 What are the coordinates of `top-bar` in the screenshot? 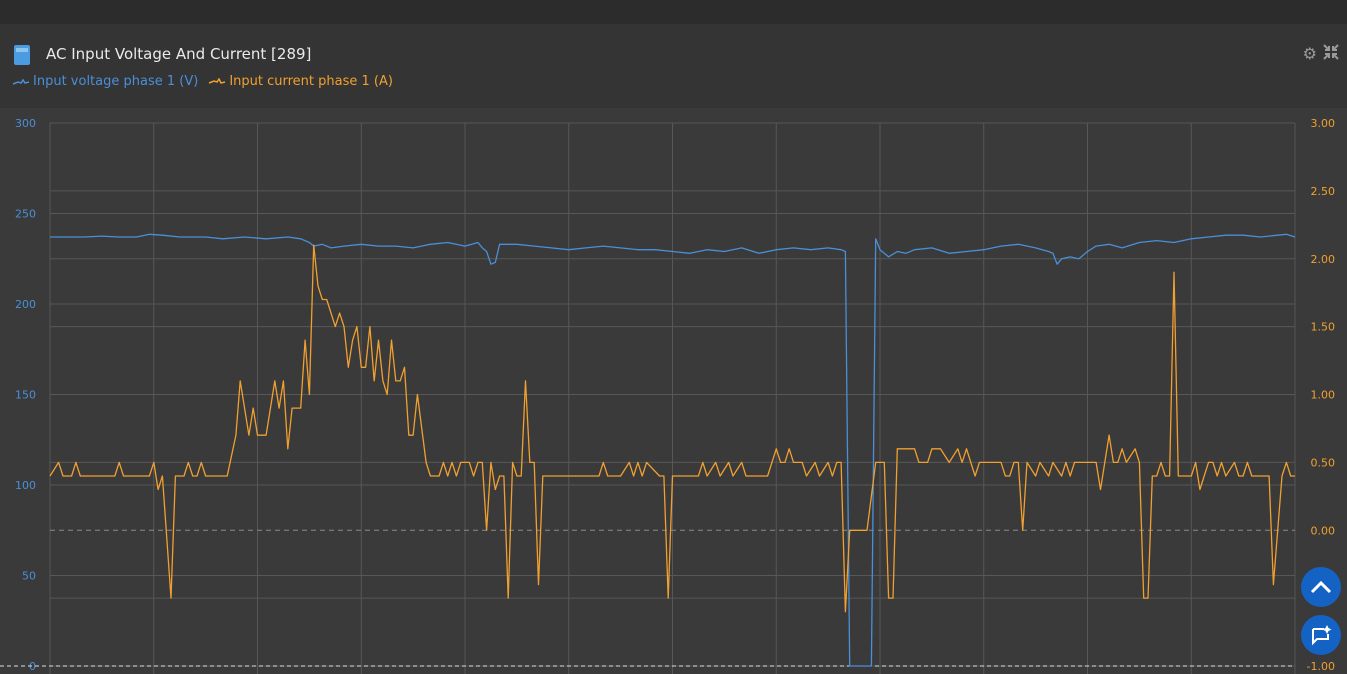 It's located at (673, 12).